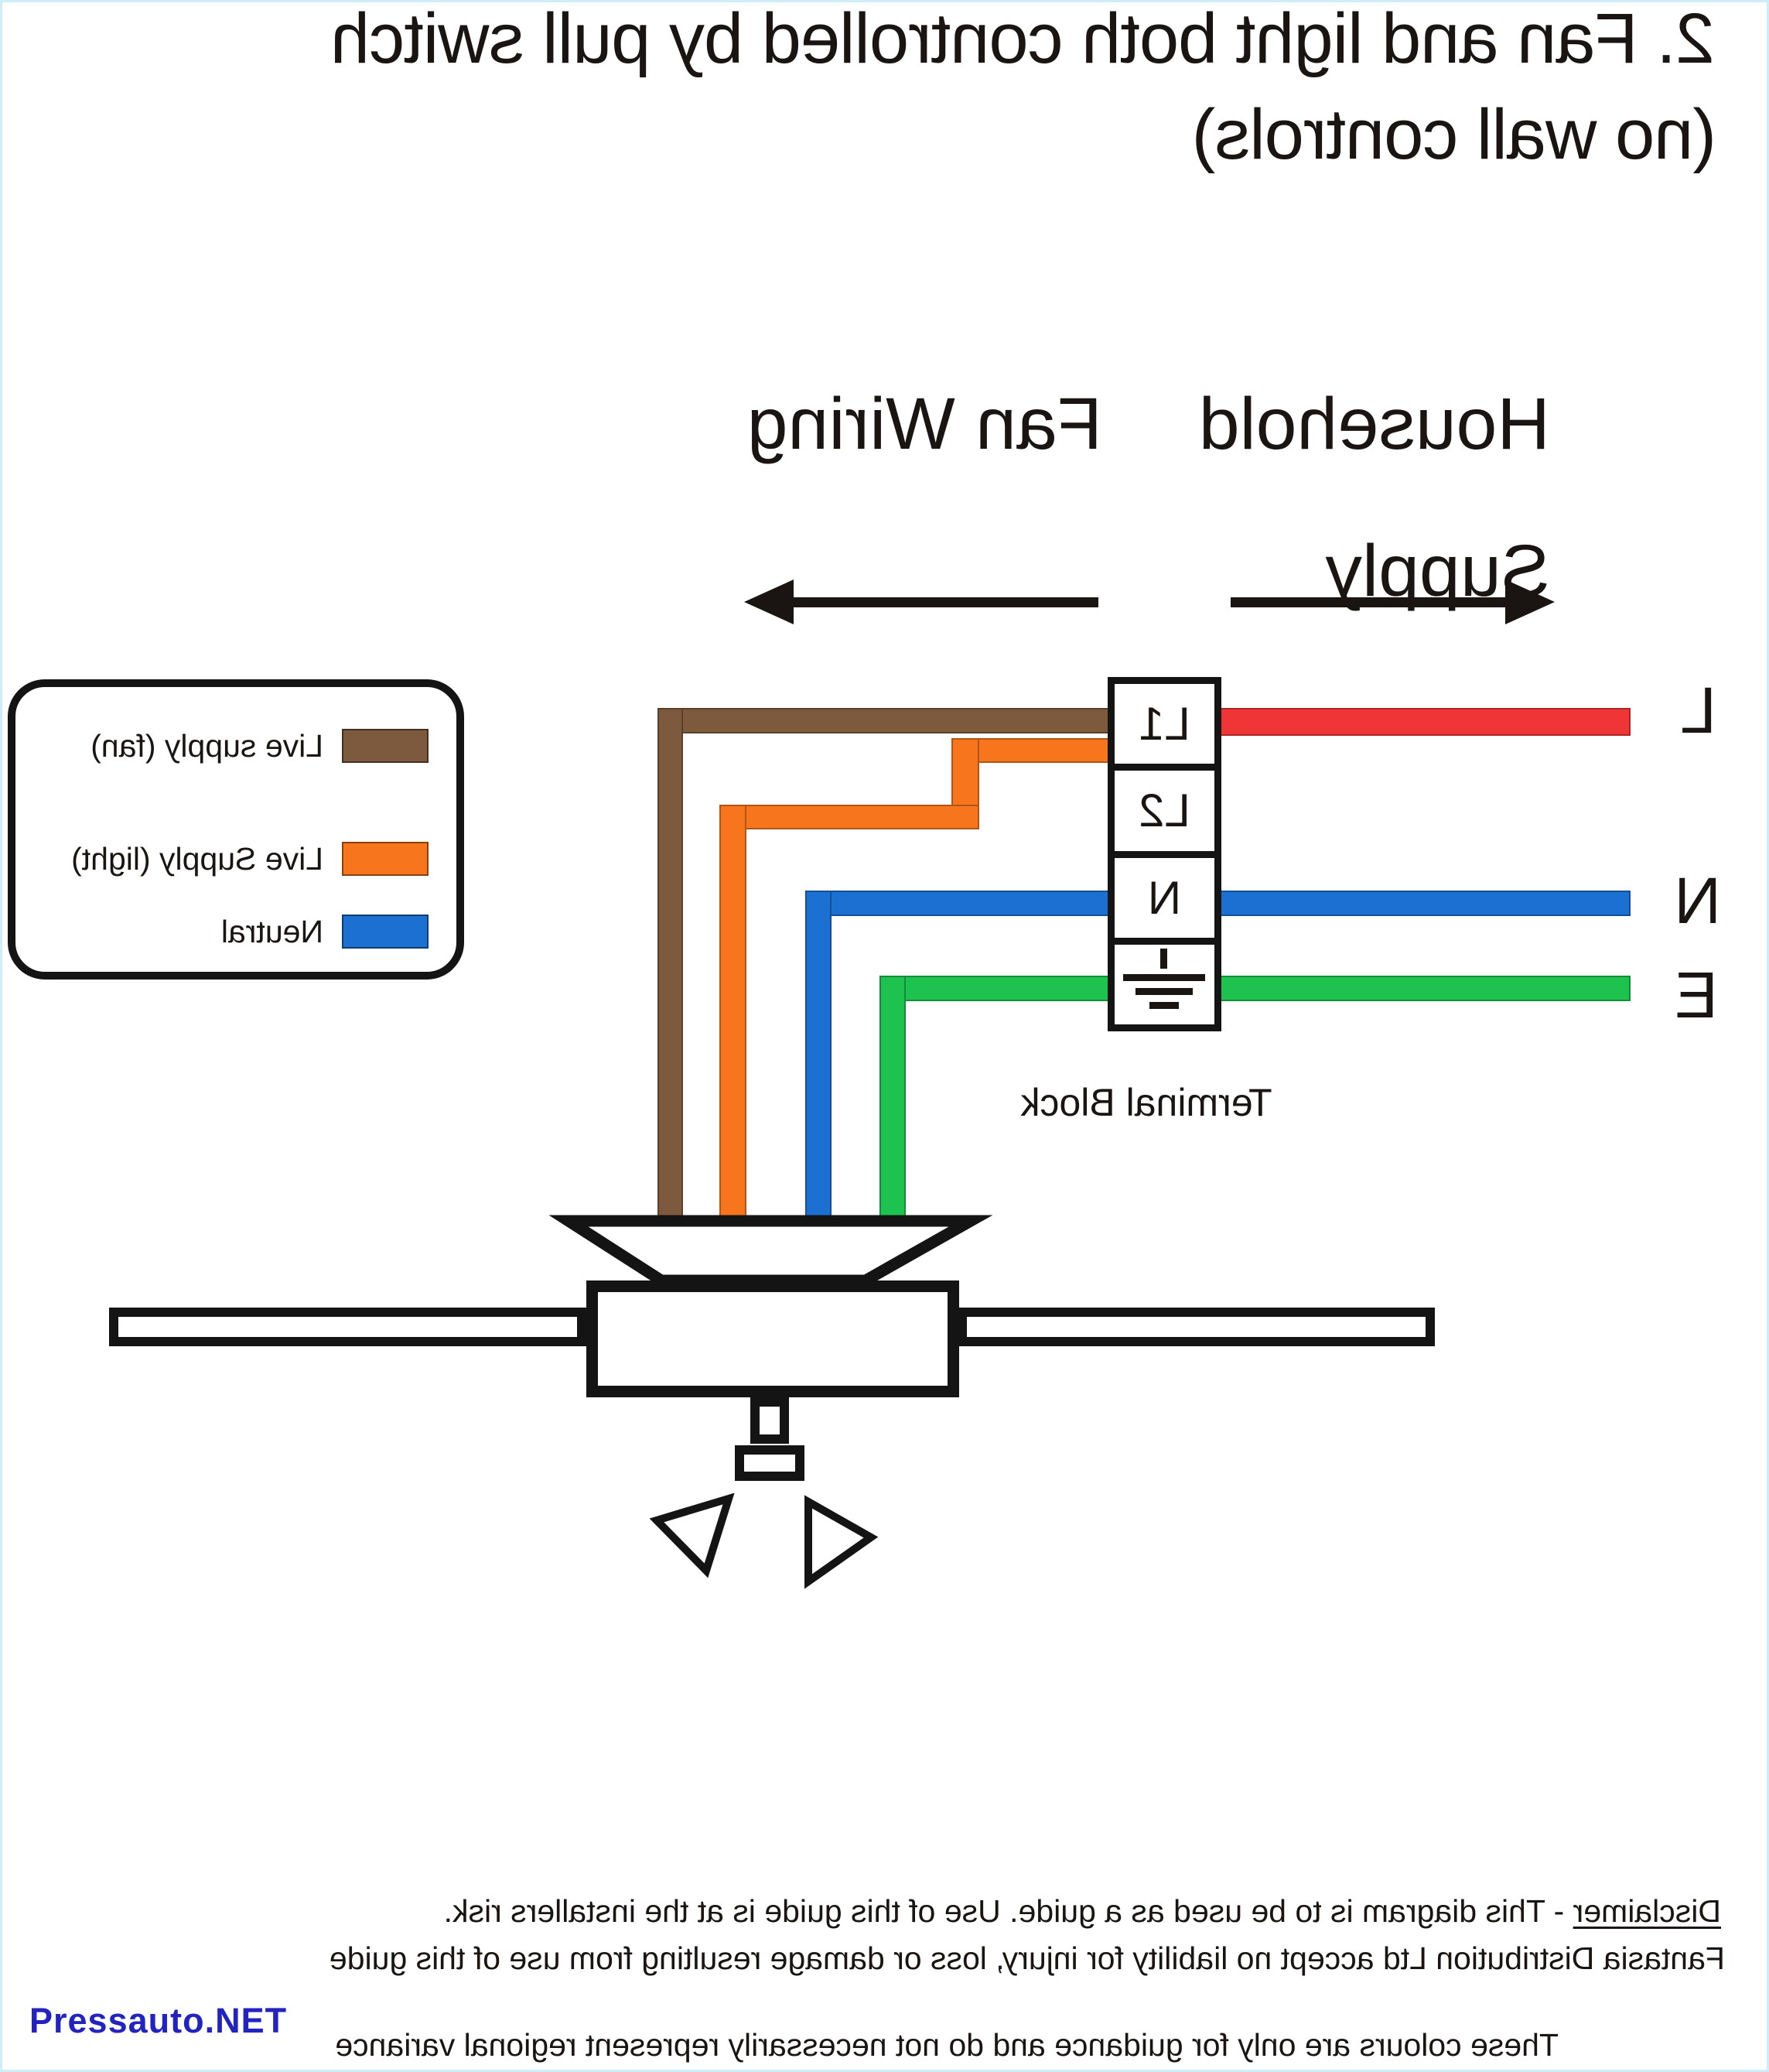  What do you see at coordinates (1647, 1911) in the screenshot?
I see `disclaimer-word: Disclaimer` at bounding box center [1647, 1911].